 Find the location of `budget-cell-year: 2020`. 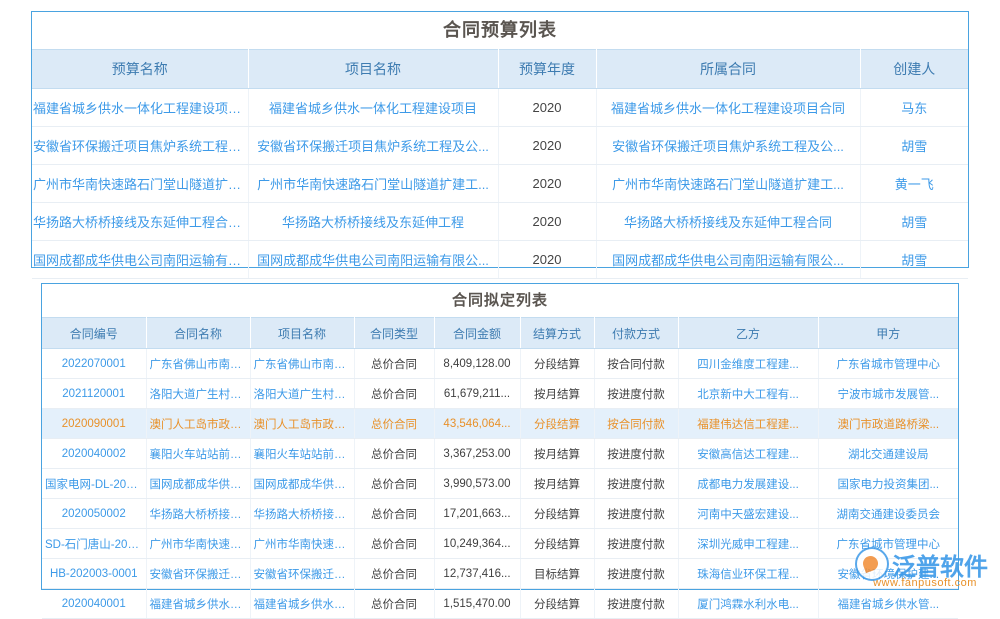

budget-cell-year: 2020 is located at coordinates (547, 259).